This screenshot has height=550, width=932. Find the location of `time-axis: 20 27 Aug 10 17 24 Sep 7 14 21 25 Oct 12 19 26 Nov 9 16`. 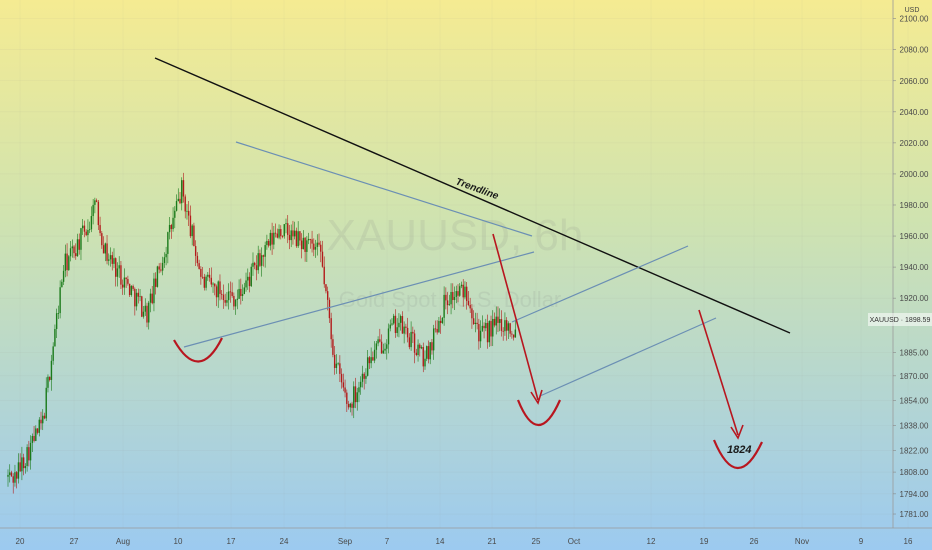

time-axis: 20 27 Aug 10 17 24 Sep 7 14 21 25 Oct 12 19 26 Nov 9 16 is located at coordinates (464, 541).